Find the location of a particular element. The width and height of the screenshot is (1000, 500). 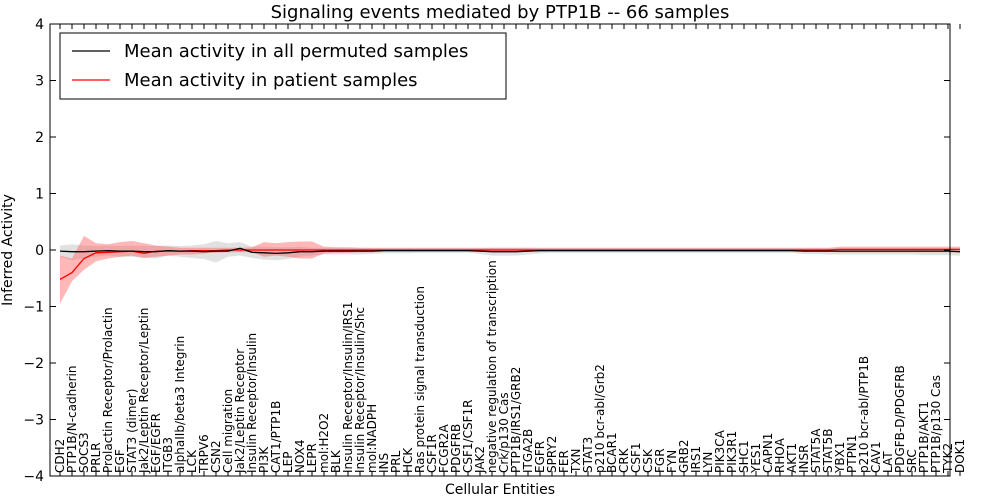

x-tick-label: SRC is located at coordinates (912, 461).